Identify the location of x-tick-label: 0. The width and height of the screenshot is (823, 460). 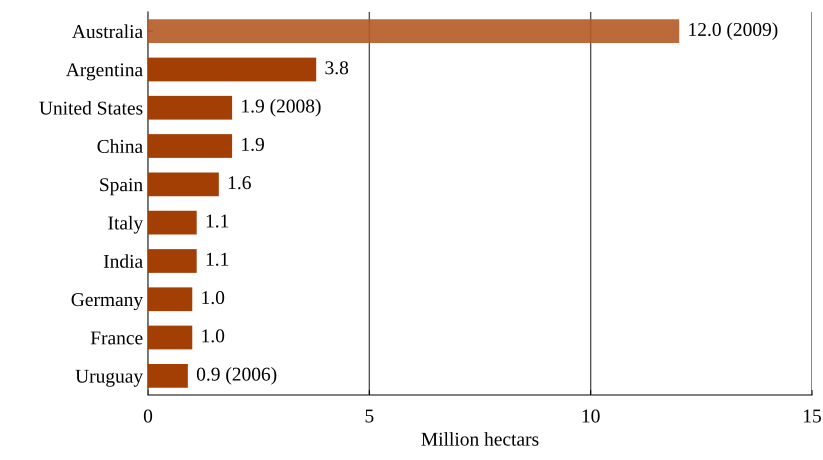
(148, 416).